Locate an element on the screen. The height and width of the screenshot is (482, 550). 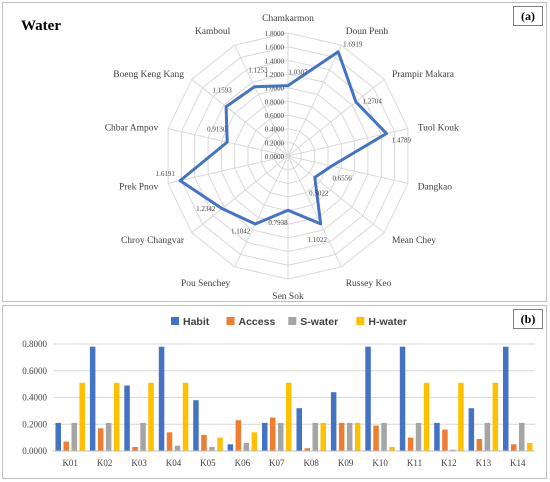
radar-tick-label: 0.2000 is located at coordinates (275, 143).